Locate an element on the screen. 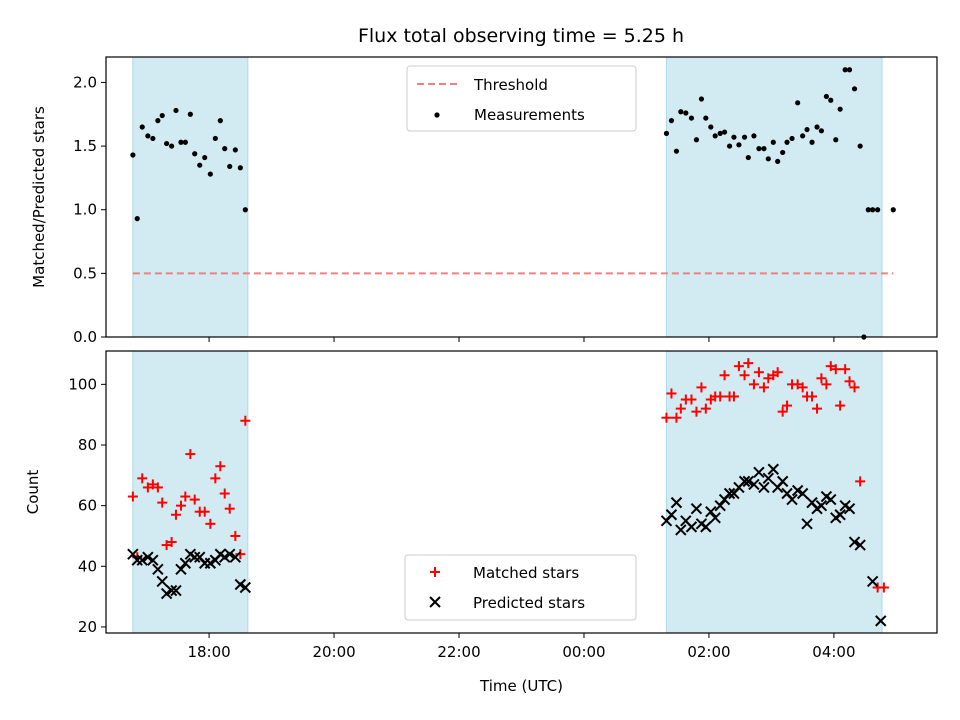 This screenshot has height=720, width=960. ratio-y-tick-label: 0.0 is located at coordinates (85, 337).